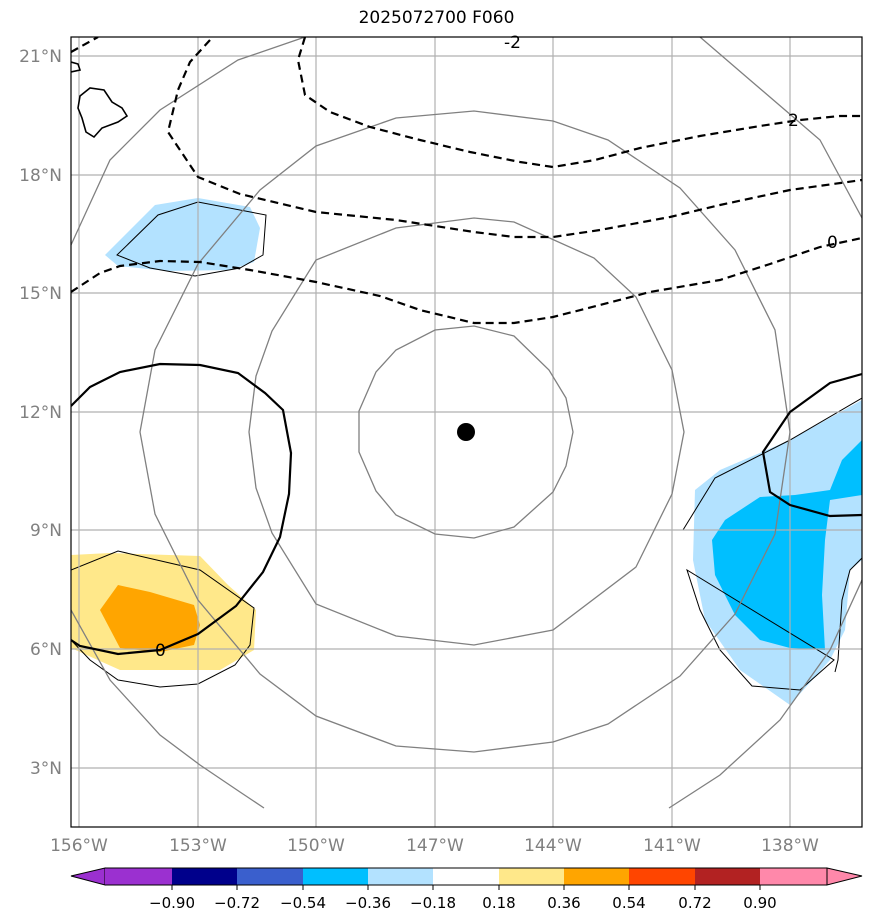 The image size is (873, 924). I want to click on lon-label-138w: 138°W, so click(790, 846).